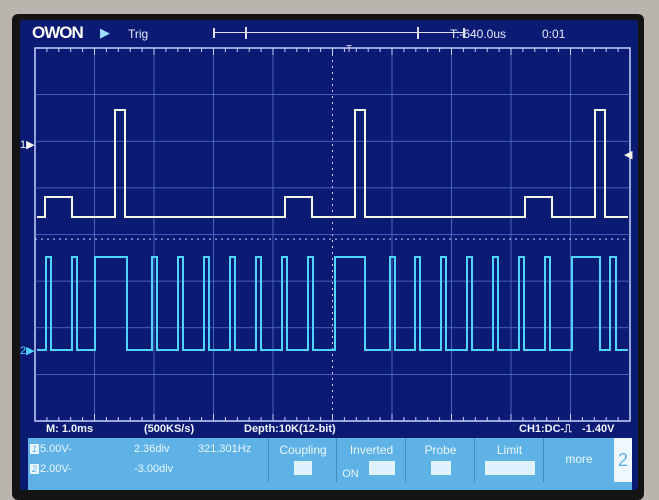 The height and width of the screenshot is (500, 659). What do you see at coordinates (568, 429) in the screenshot?
I see `rising-edge-icon: ⎍` at bounding box center [568, 429].